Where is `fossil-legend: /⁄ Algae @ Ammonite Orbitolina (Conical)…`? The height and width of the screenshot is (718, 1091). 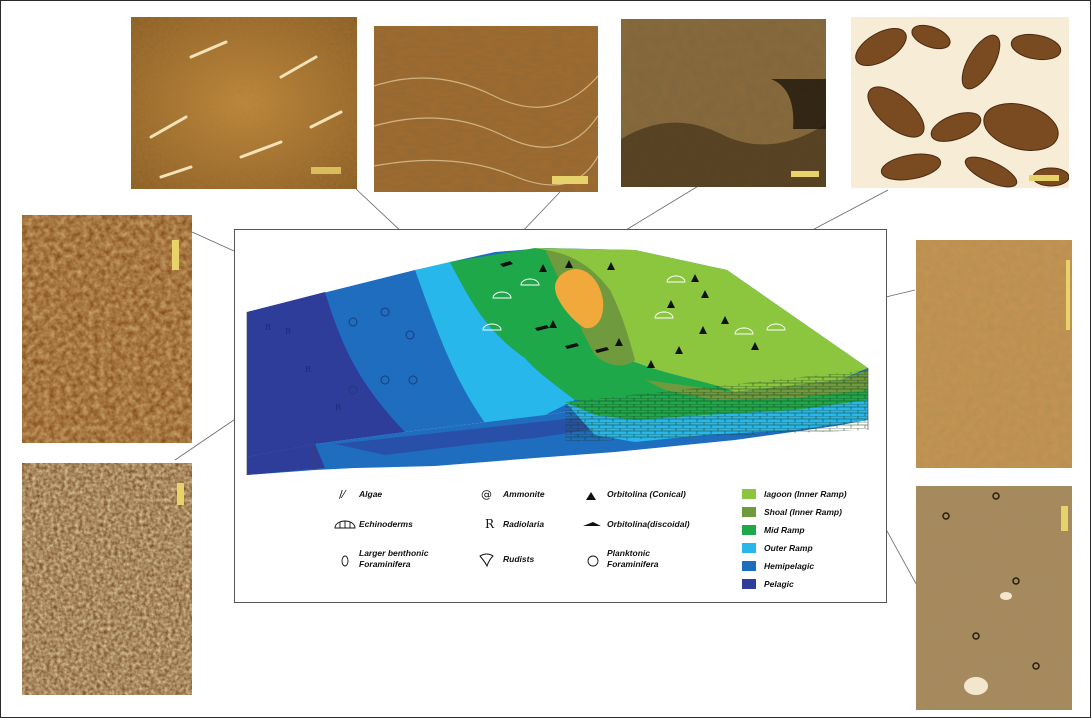
fossil-legend: /⁄ Algae @ Ammonite Orbitolina (Conical)… is located at coordinates (512, 528).